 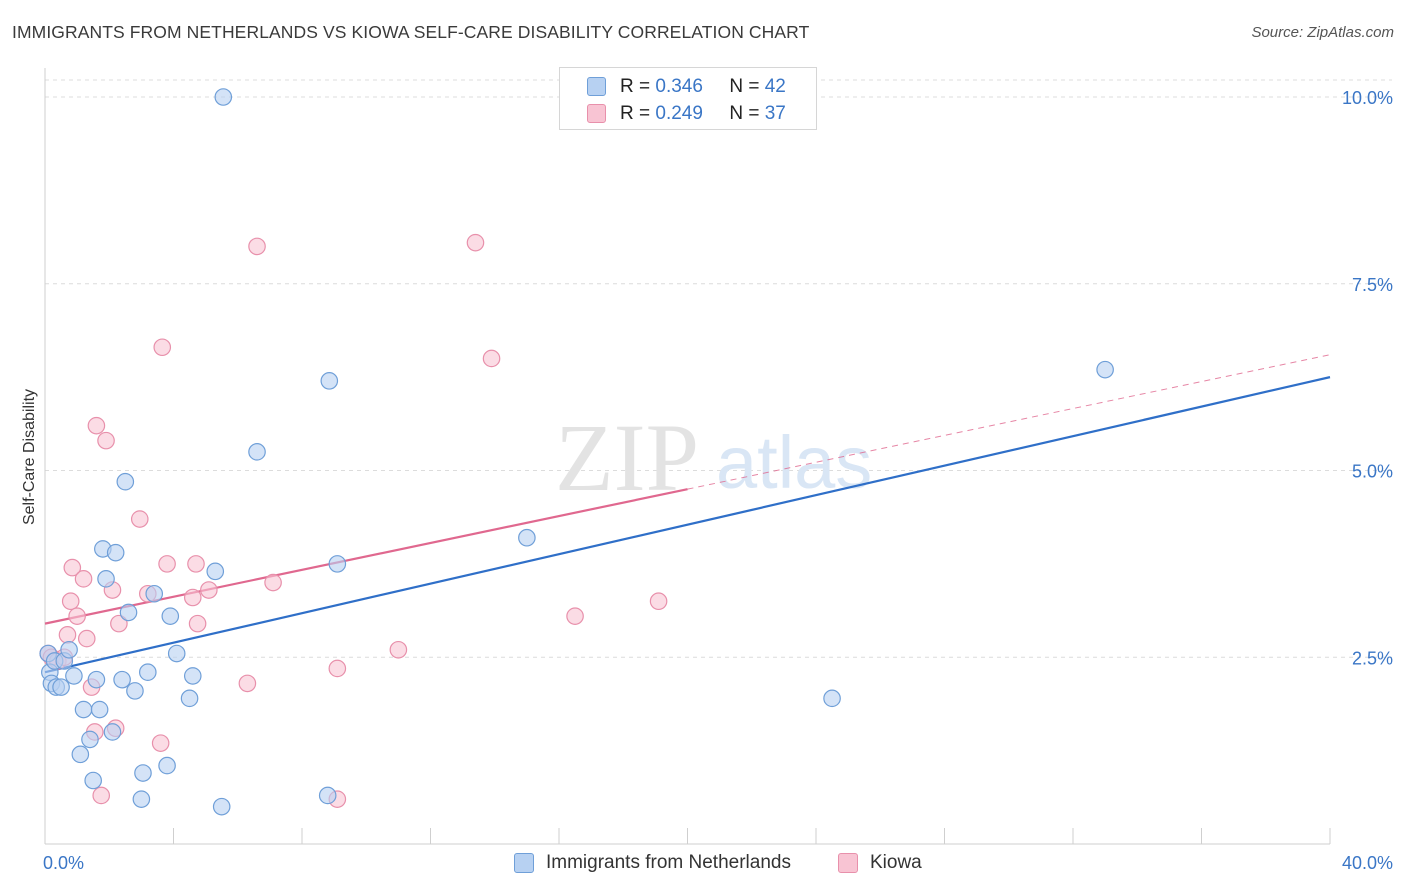 I want to click on y-tick-label: 2.5%, so click(x=1372, y=658).